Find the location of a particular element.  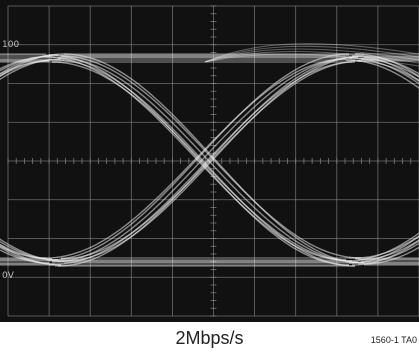

bottom-level-marker: 0V is located at coordinates (8, 276).